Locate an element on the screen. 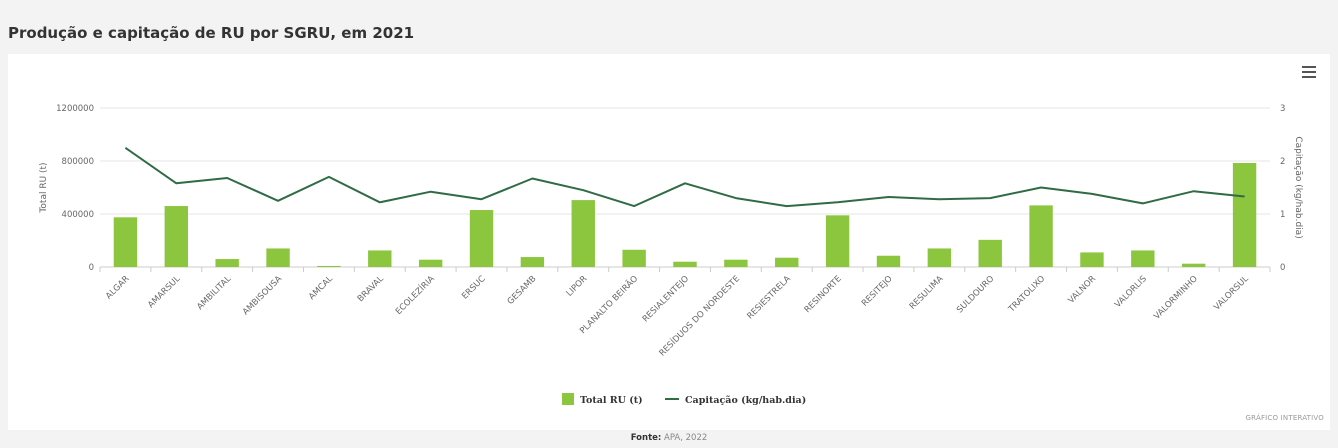 This screenshot has height=448, width=1338. x-tick-label: RESIESTRELA is located at coordinates (769, 298).